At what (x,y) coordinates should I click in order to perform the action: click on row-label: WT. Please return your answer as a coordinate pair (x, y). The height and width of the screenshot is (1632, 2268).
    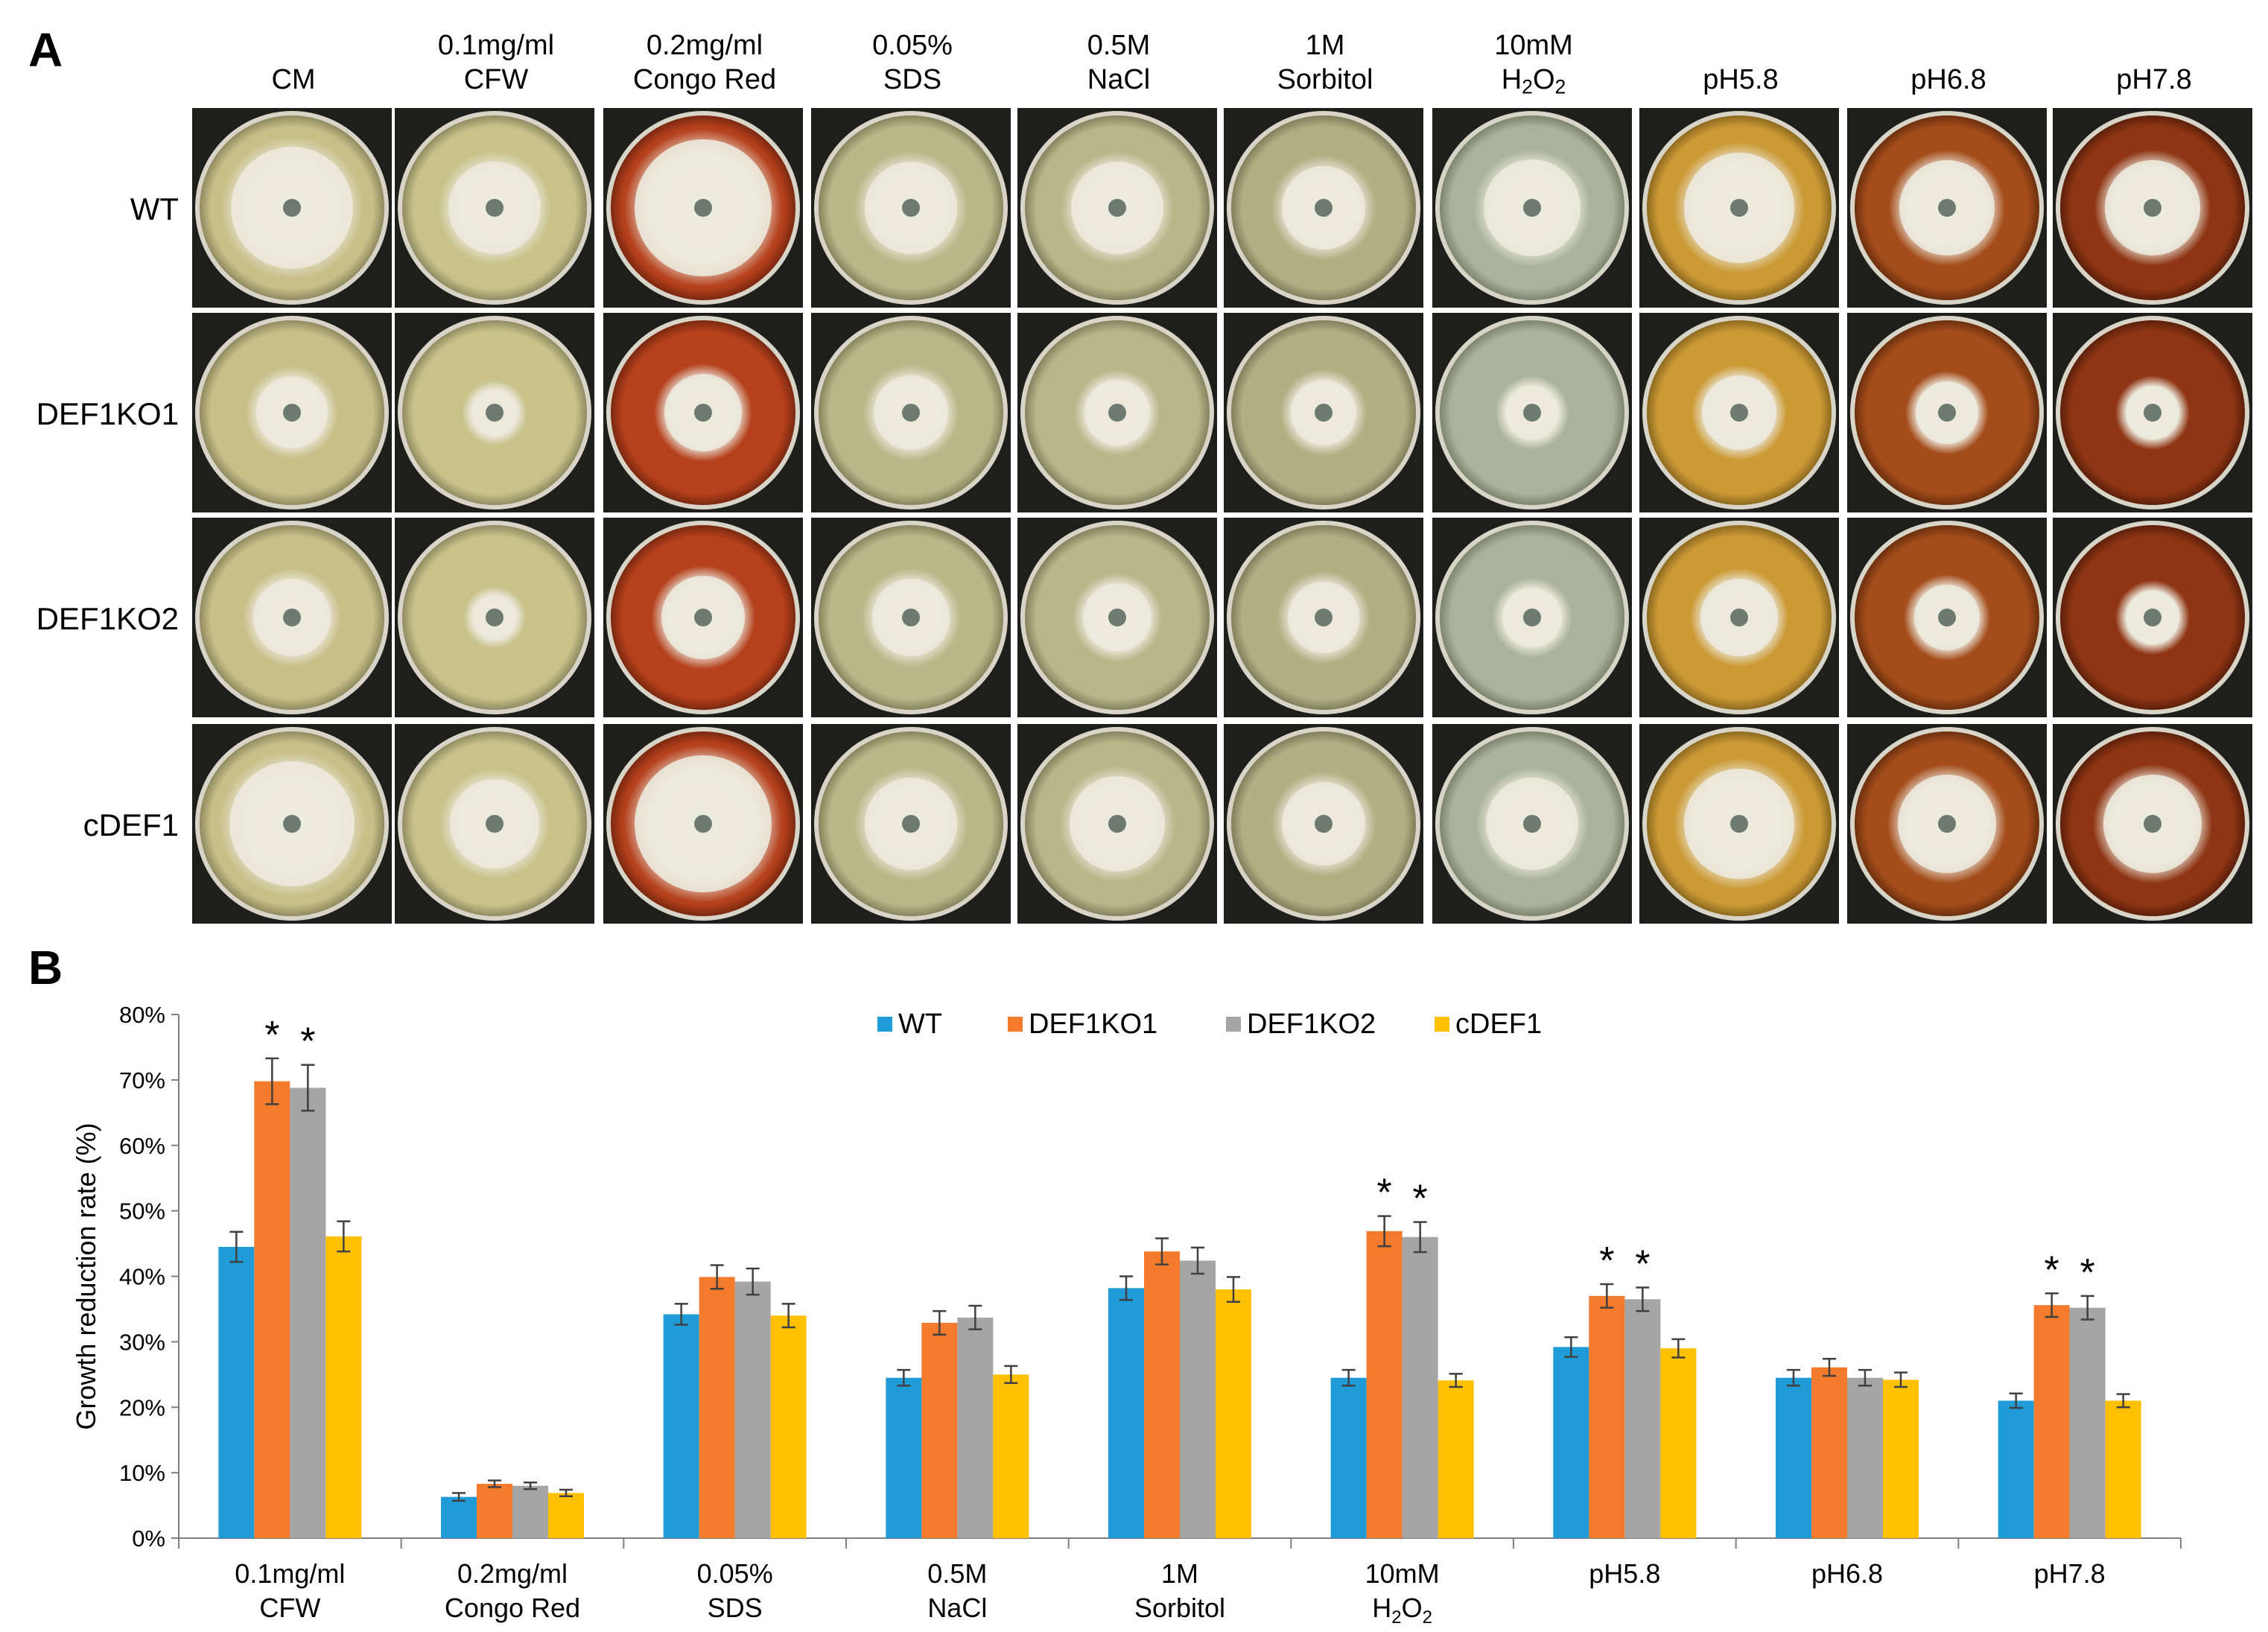
    Looking at the image, I should click on (154, 208).